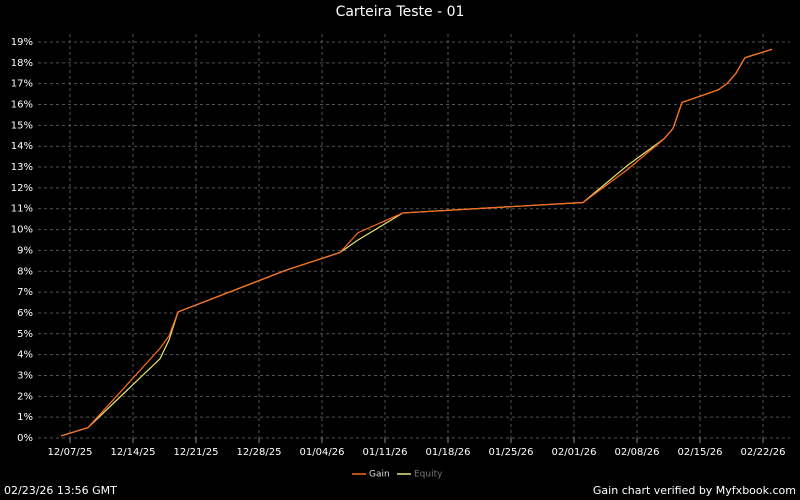 This screenshot has width=800, height=500. I want to click on y-tick-label: 8%, so click(25, 271).